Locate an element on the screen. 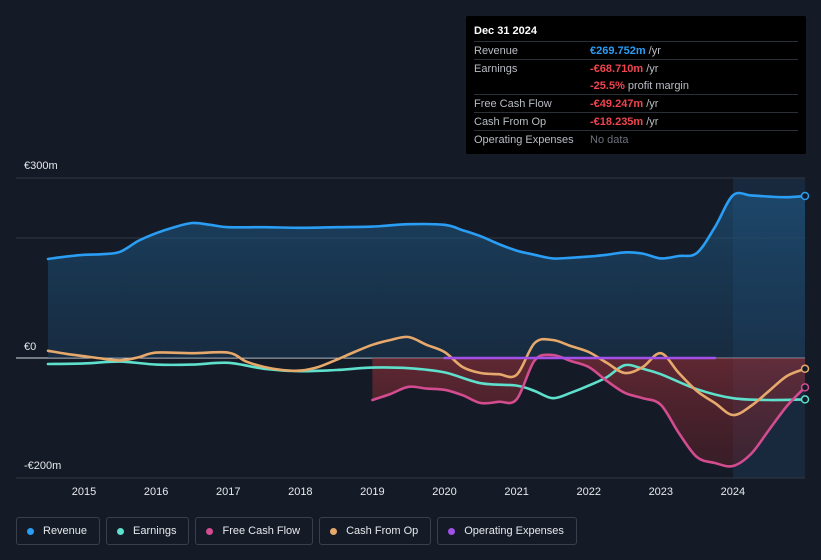  legend-label: Earnings is located at coordinates (155, 531).